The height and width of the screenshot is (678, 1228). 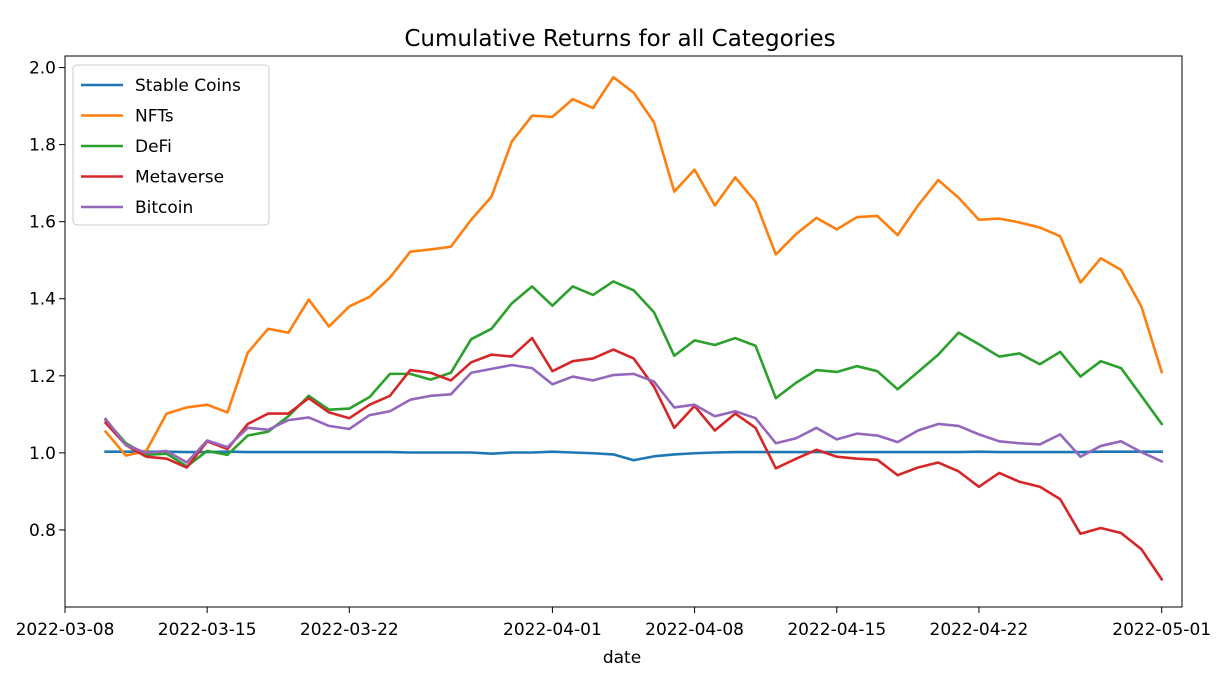 I want to click on x-tick-label: 2022-03-08, so click(x=65, y=630).